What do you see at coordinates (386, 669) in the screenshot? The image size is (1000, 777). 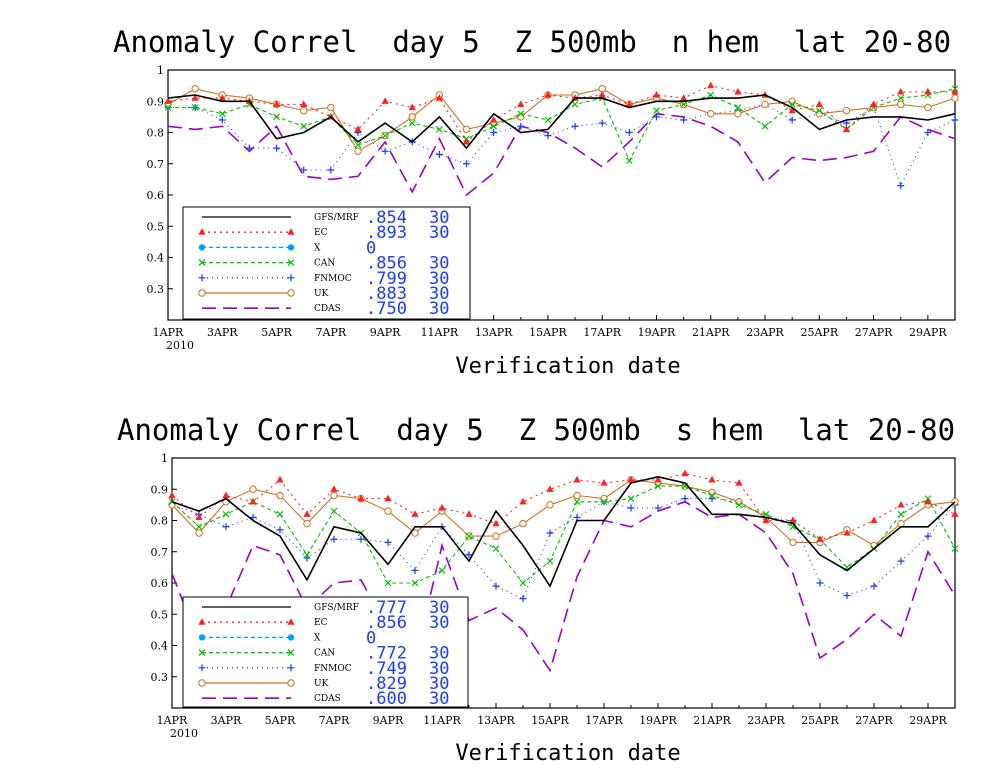 I see `legend-score: .749` at bounding box center [386, 669].